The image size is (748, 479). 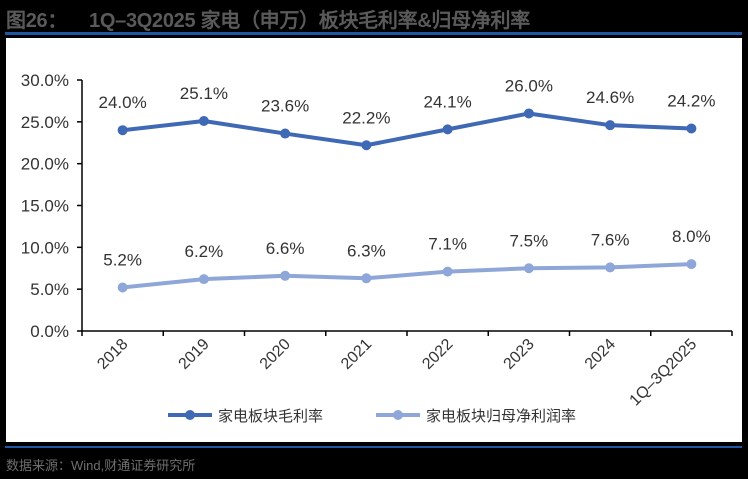 I want to click on data-label: 25.1%, so click(x=204, y=93).